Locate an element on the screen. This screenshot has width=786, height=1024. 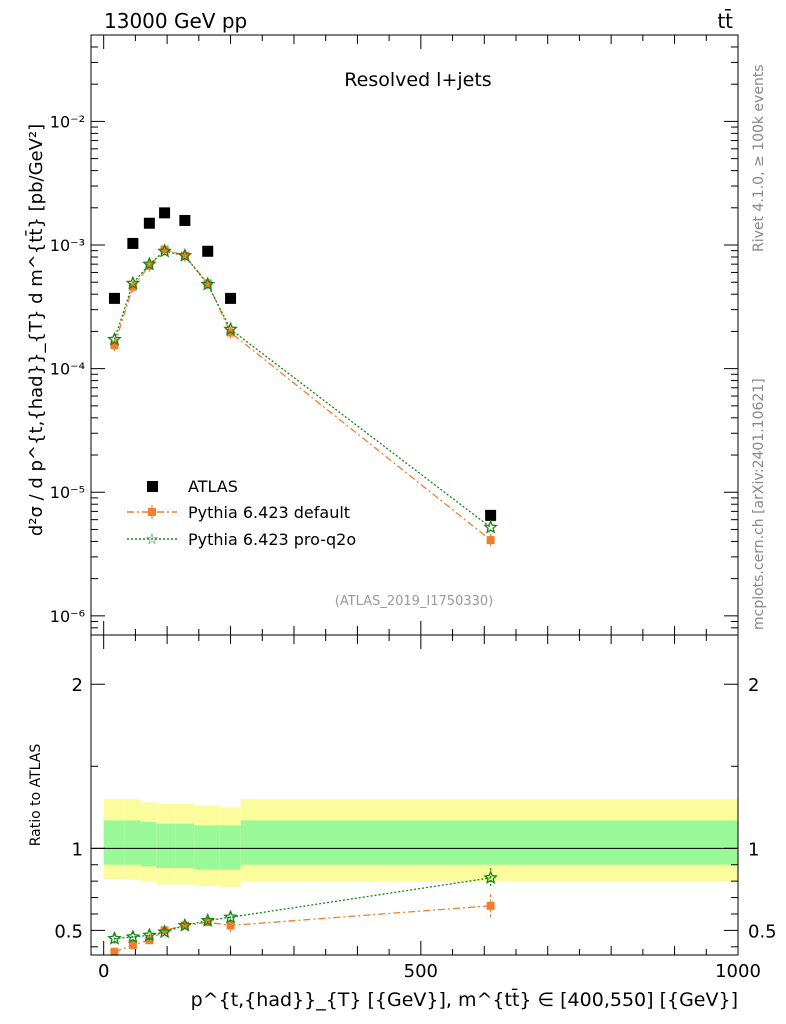
beam-label: 13000 GeV pp is located at coordinates (175, 21).